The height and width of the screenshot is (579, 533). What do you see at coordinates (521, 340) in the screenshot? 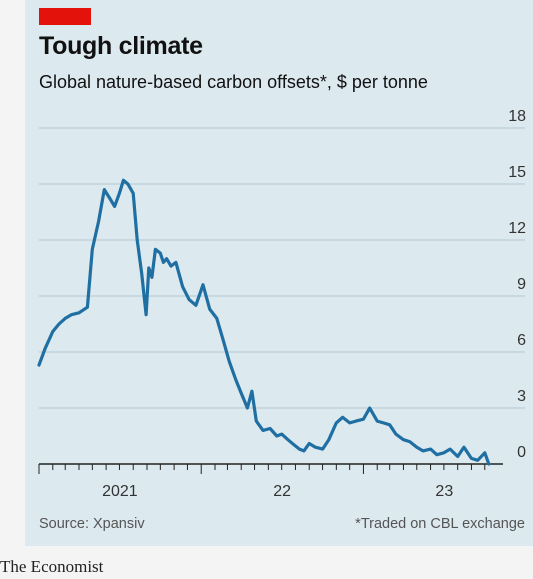
I see `y-tick-label: 6` at bounding box center [521, 340].